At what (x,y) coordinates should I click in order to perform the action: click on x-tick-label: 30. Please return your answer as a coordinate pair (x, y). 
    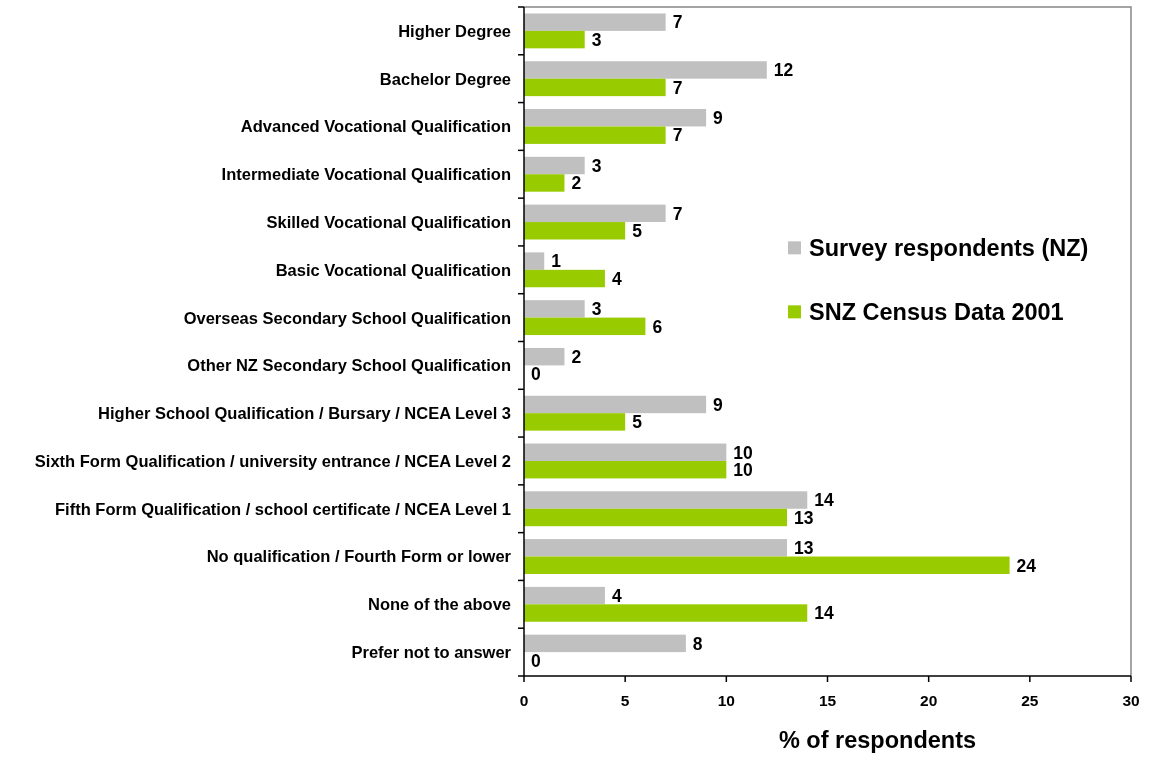
    Looking at the image, I should click on (1131, 700).